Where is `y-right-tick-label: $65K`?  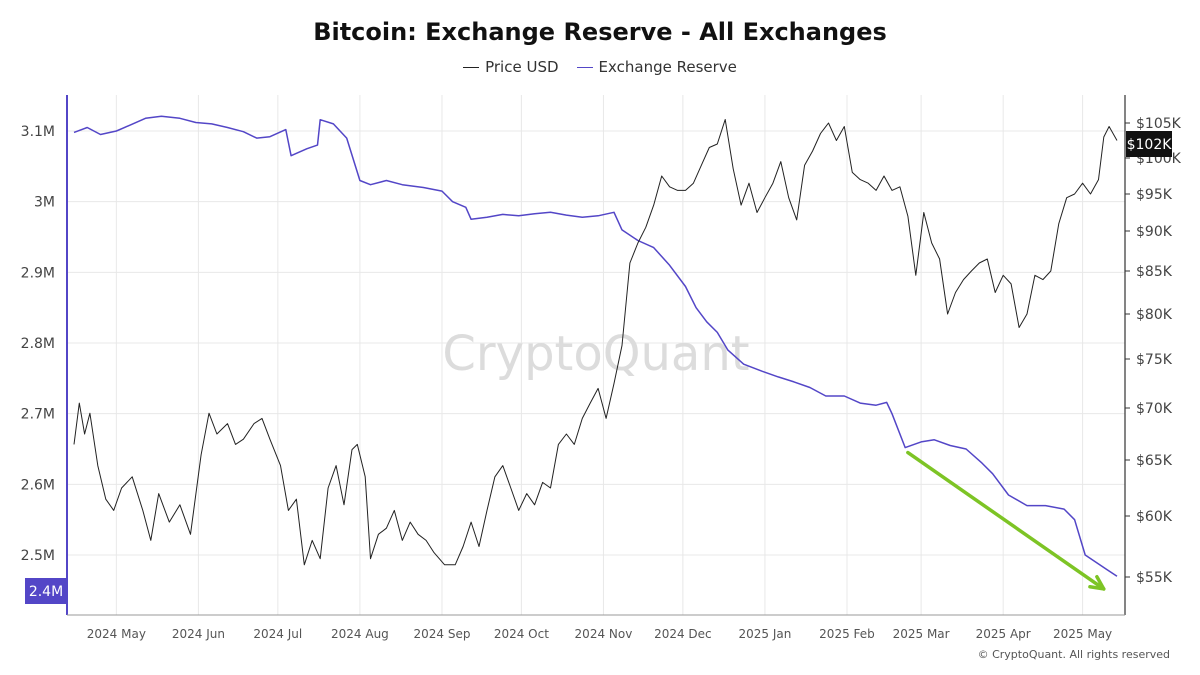
y-right-tick-label: $65K is located at coordinates (1154, 461).